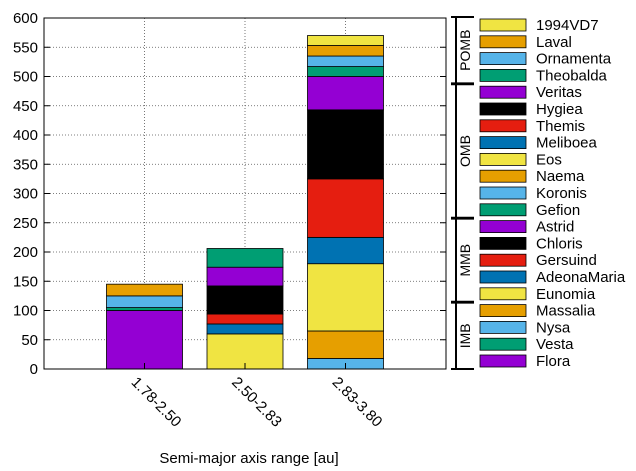 Image resolution: width=636 pixels, height=471 pixels. What do you see at coordinates (29, 340) in the screenshot?
I see `y-tick-label: 50` at bounding box center [29, 340].